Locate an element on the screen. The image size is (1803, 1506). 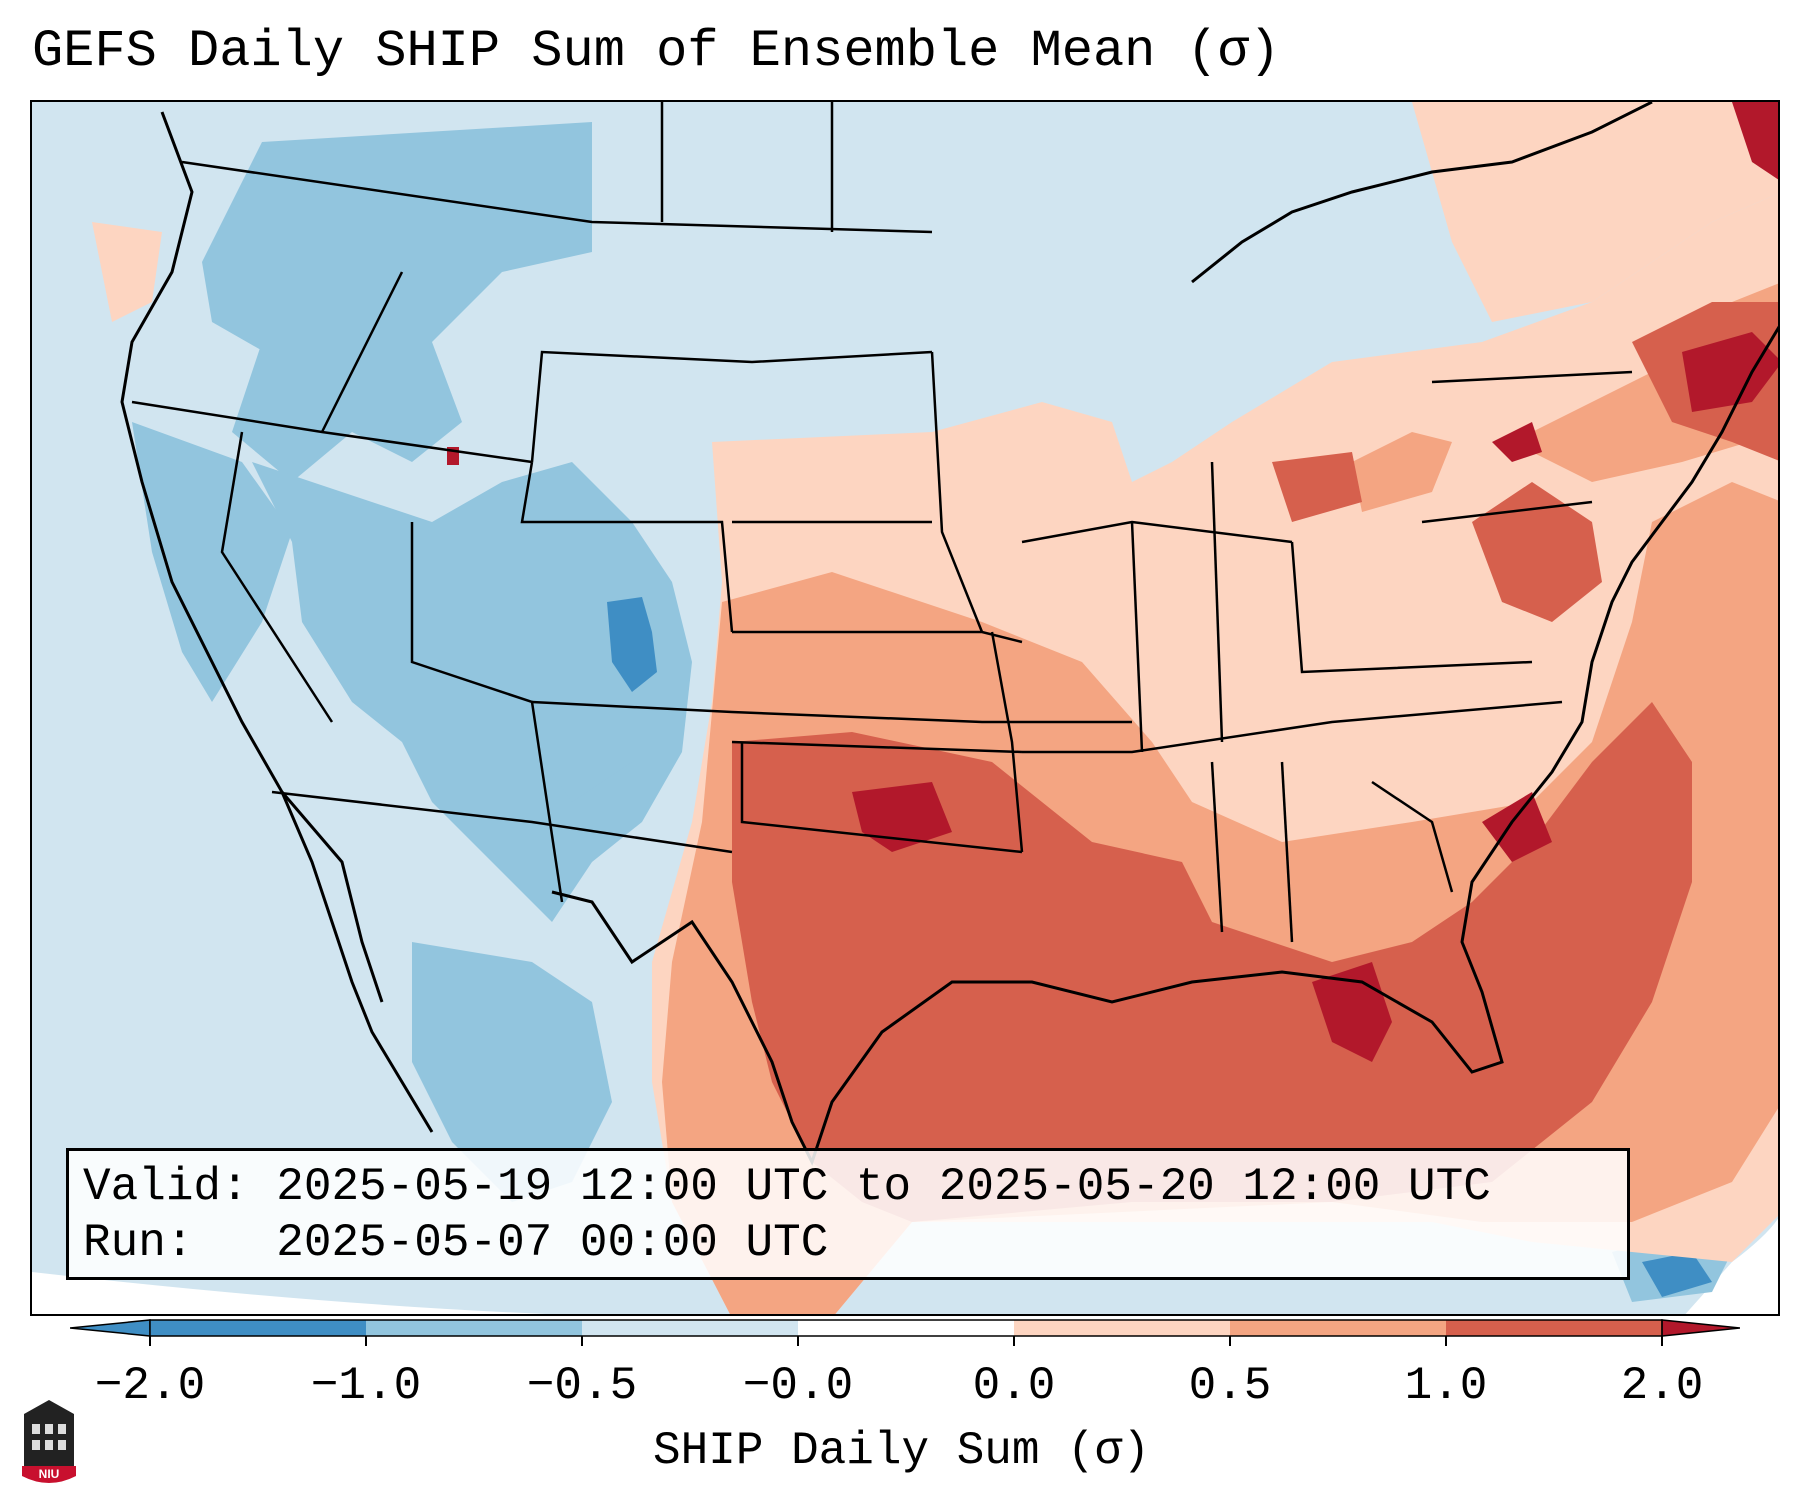
colorbar-tick-label: 0.0 is located at coordinates (1014, 1386).